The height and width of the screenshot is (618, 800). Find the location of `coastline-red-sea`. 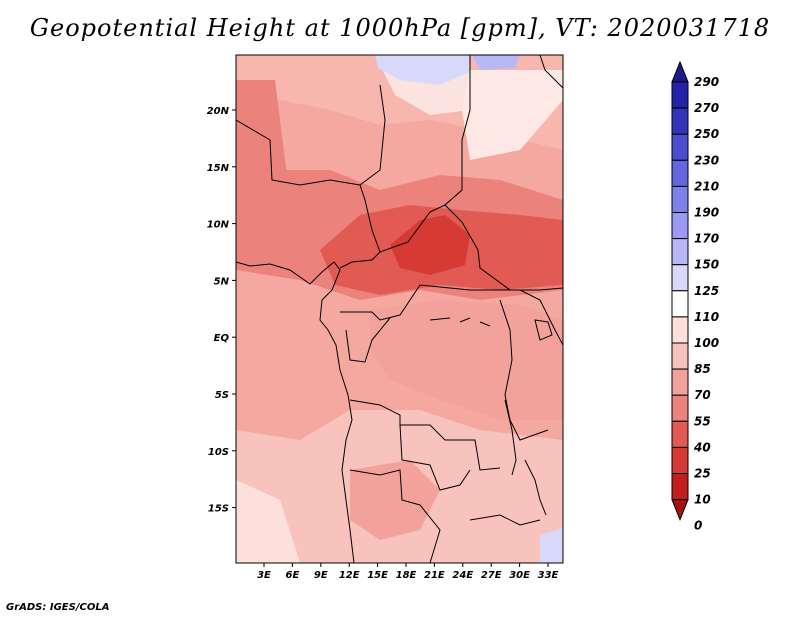

coastline-red-sea is located at coordinates (551, 72).